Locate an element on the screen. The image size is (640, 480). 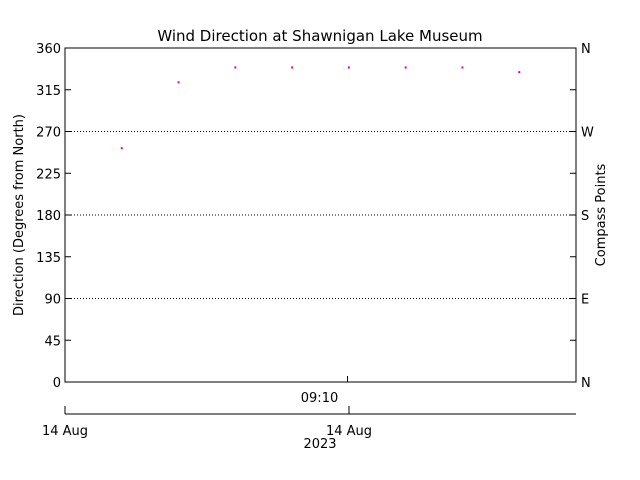
y-tick-label-0: 0 is located at coordinates (57, 383).